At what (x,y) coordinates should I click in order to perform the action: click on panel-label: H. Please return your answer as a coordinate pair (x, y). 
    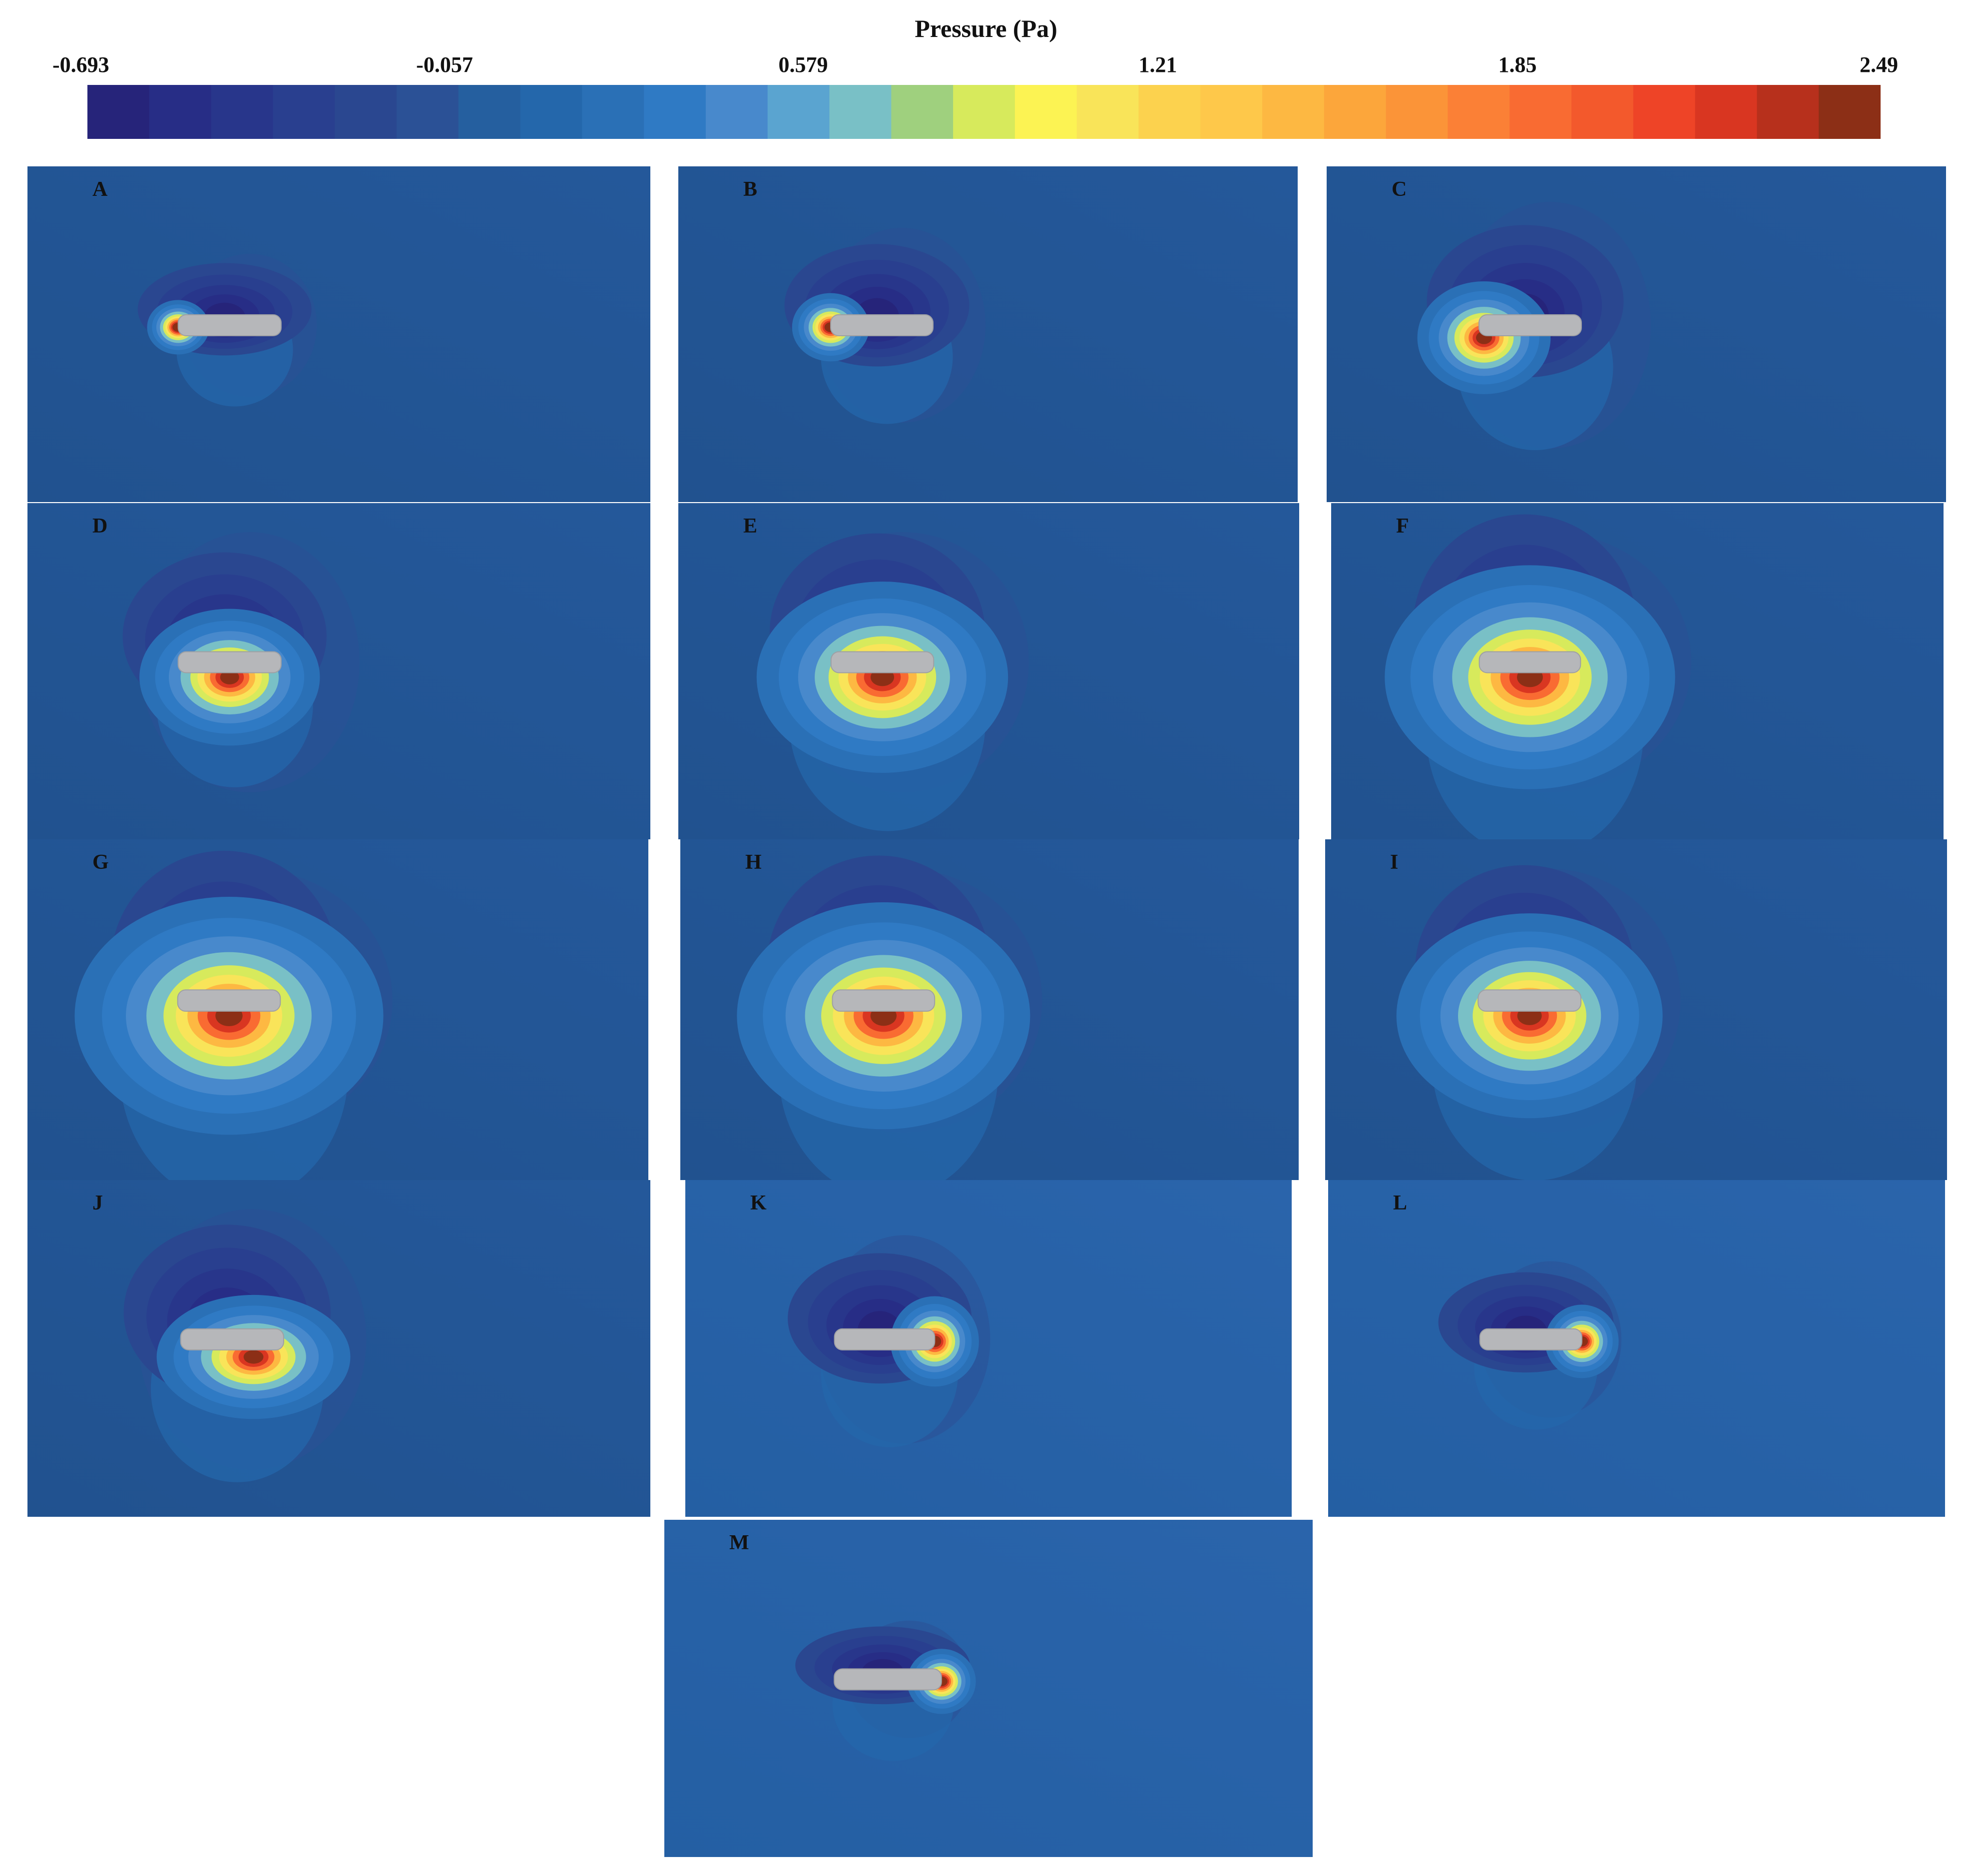
    Looking at the image, I should click on (753, 862).